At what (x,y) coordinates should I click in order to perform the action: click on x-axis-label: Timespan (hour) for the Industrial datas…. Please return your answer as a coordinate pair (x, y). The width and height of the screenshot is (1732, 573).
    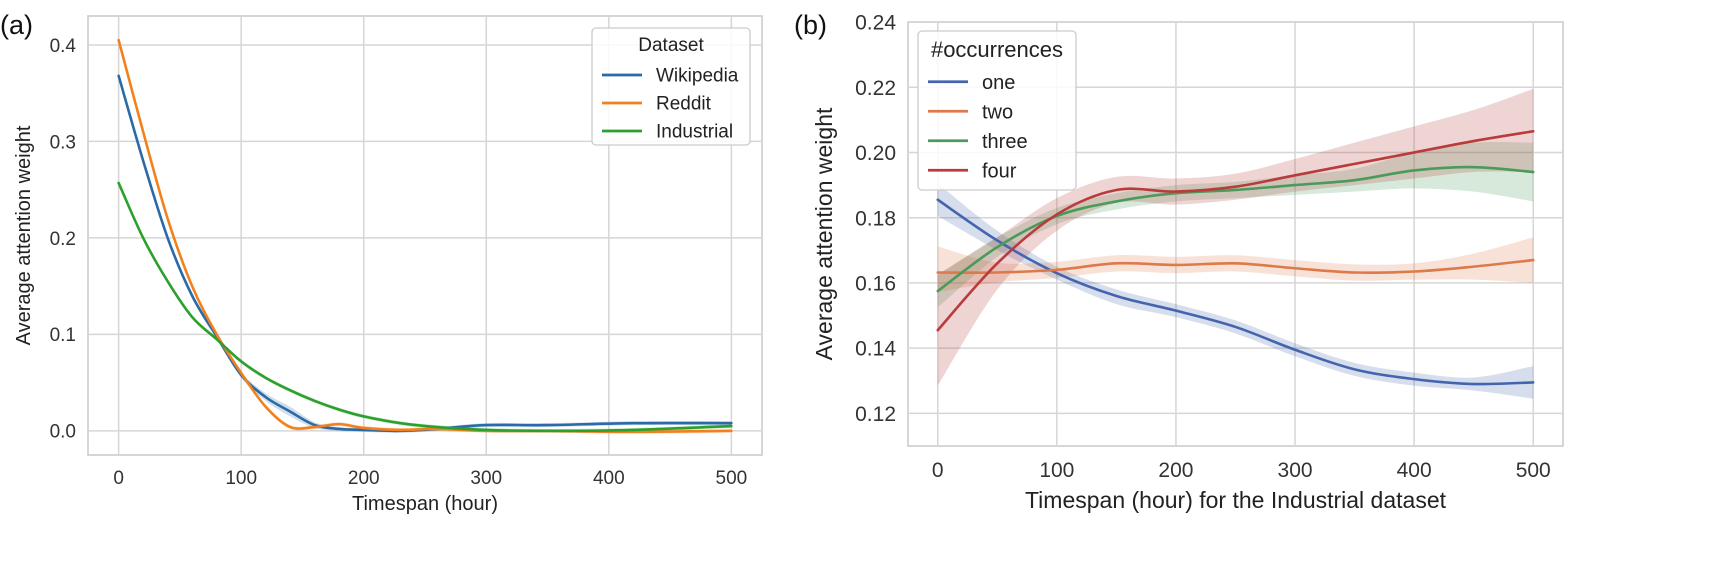
    Looking at the image, I should click on (1236, 500).